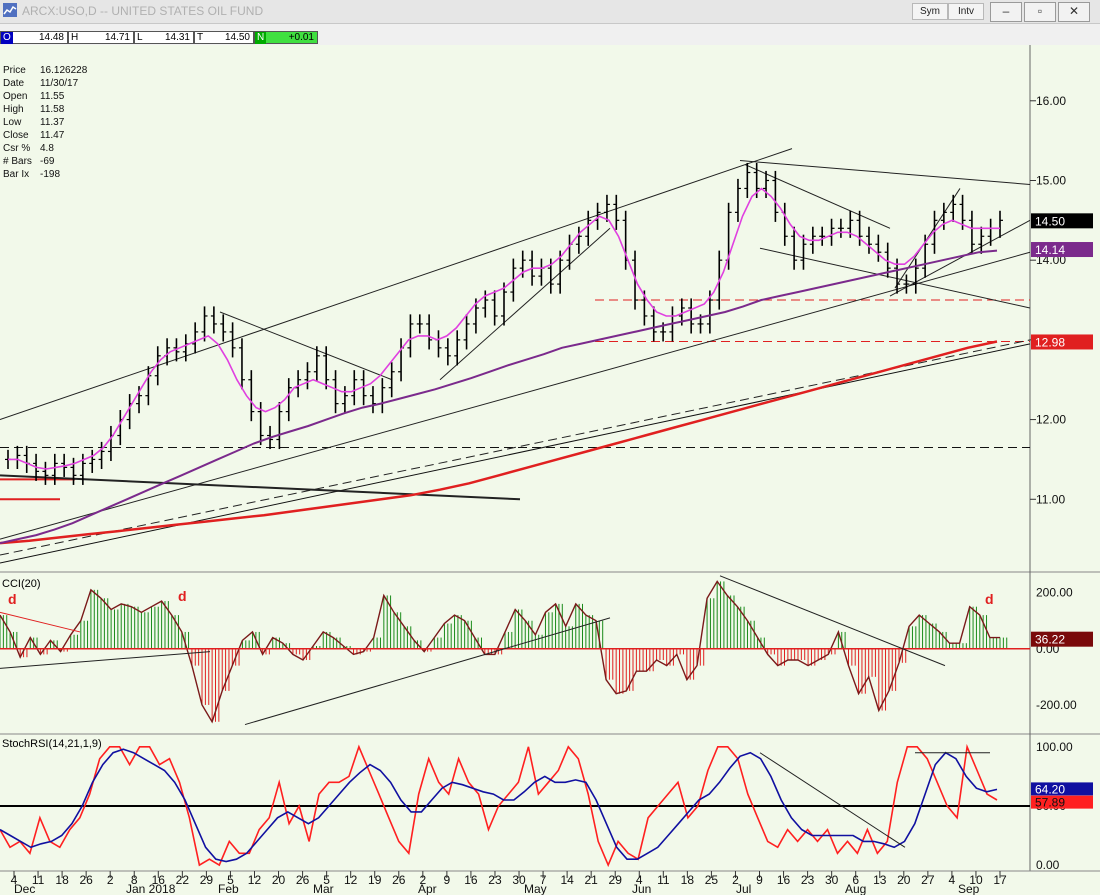 The height and width of the screenshot is (895, 1100). Describe the element at coordinates (855, 888) in the screenshot. I see `month-label: Aug` at that location.